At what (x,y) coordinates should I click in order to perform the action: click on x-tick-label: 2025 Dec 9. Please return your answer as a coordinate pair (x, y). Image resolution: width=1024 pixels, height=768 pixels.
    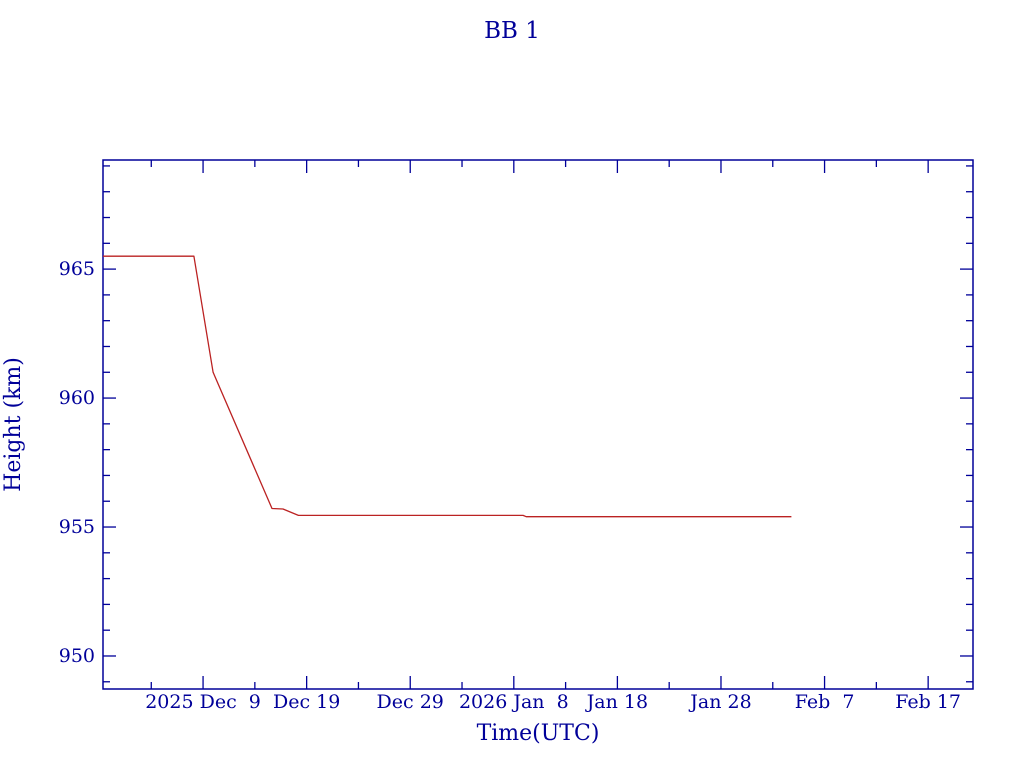
    Looking at the image, I should click on (203, 702).